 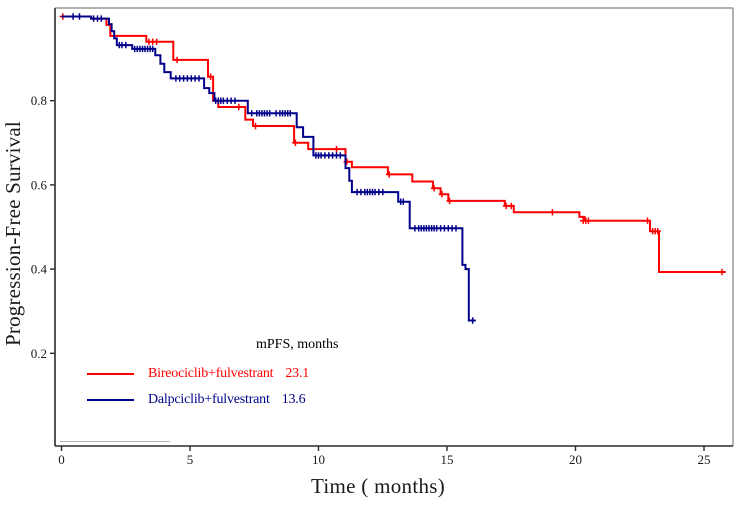 What do you see at coordinates (447, 459) in the screenshot?
I see `x-tick-label: 15` at bounding box center [447, 459].